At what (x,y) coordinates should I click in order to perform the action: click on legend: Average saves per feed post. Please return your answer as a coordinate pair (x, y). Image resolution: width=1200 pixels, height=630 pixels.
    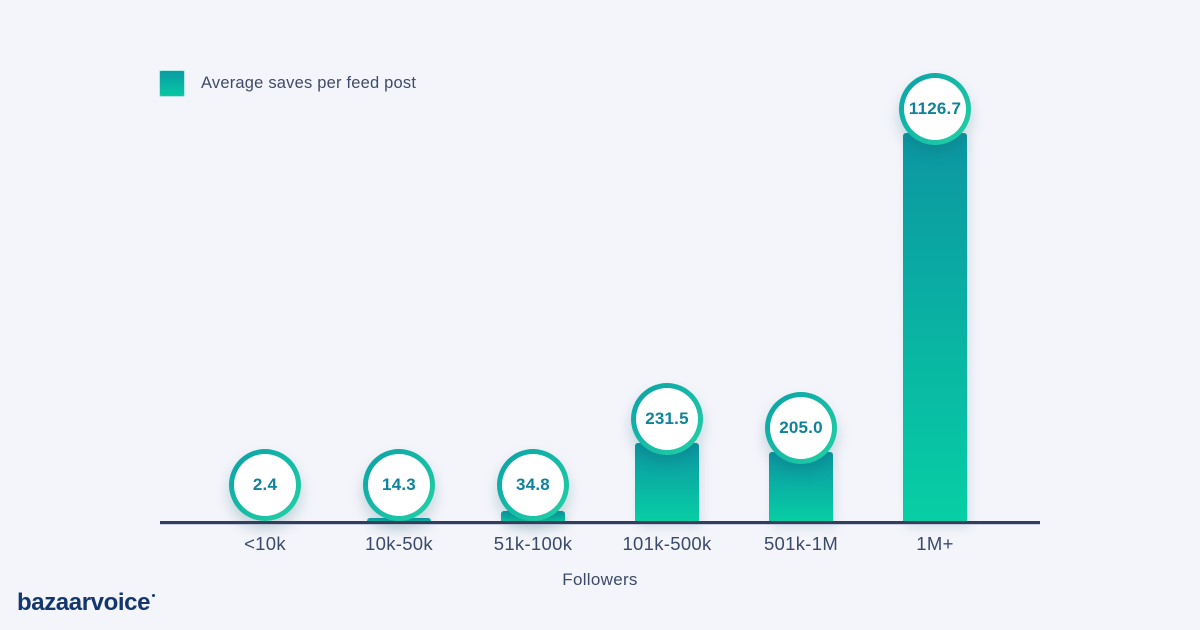
    Looking at the image, I should click on (287, 83).